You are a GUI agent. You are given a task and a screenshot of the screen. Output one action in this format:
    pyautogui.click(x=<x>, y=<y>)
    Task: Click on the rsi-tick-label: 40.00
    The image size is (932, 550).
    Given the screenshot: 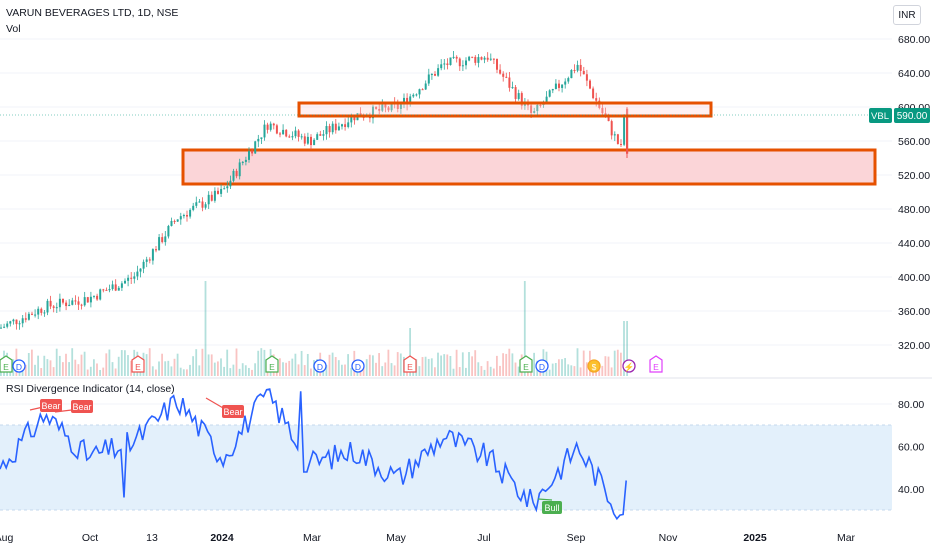 What is the action you would take?
    pyautogui.click(x=911, y=490)
    